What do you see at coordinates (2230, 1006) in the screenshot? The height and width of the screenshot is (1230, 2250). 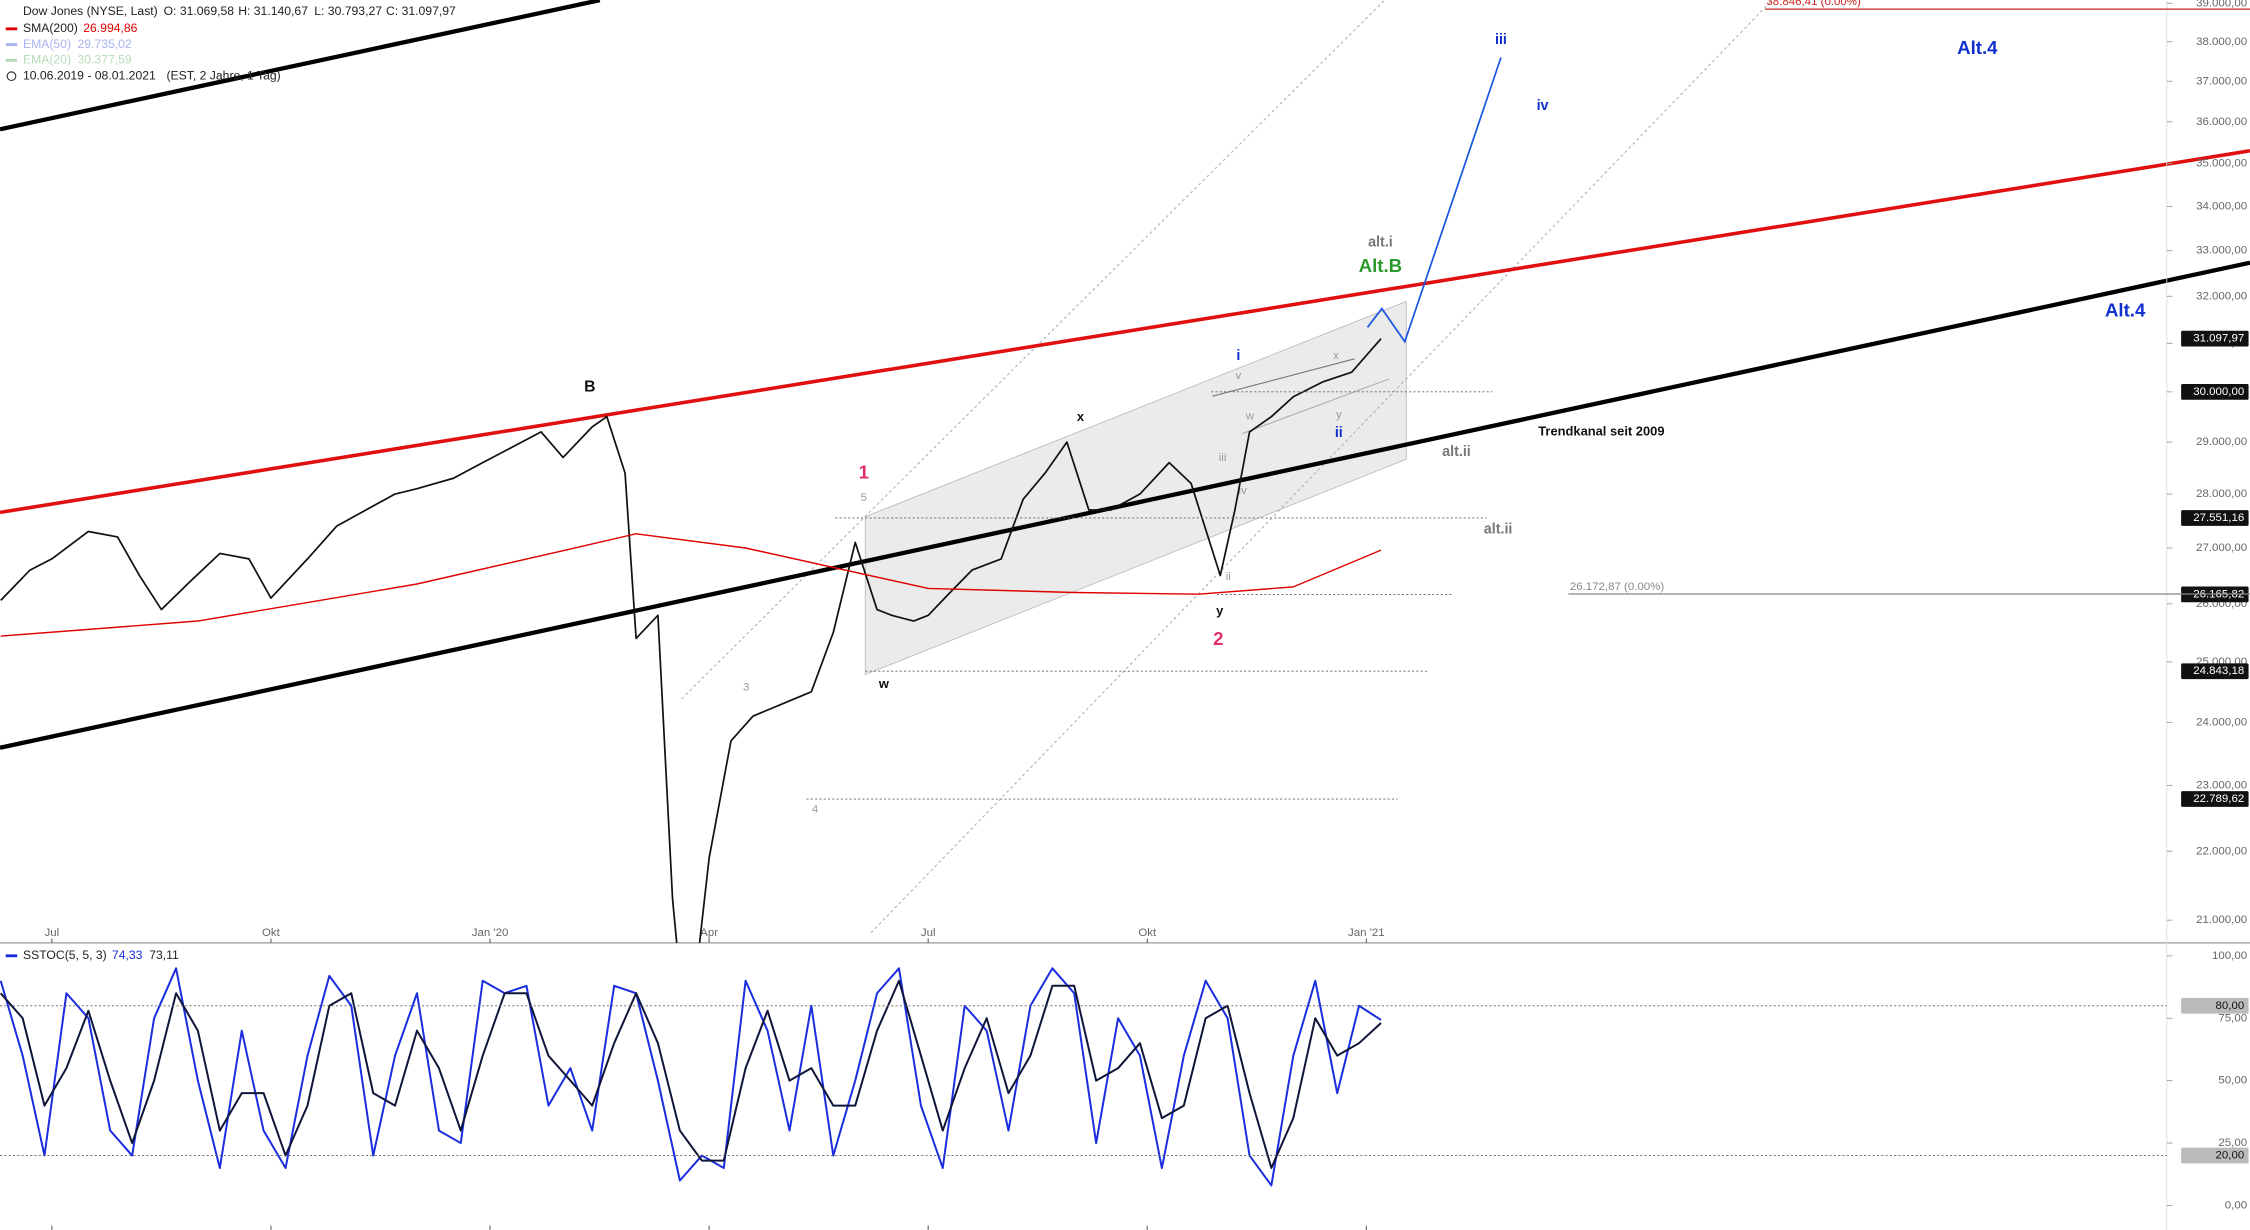 I see `level-label: 80,00` at bounding box center [2230, 1006].